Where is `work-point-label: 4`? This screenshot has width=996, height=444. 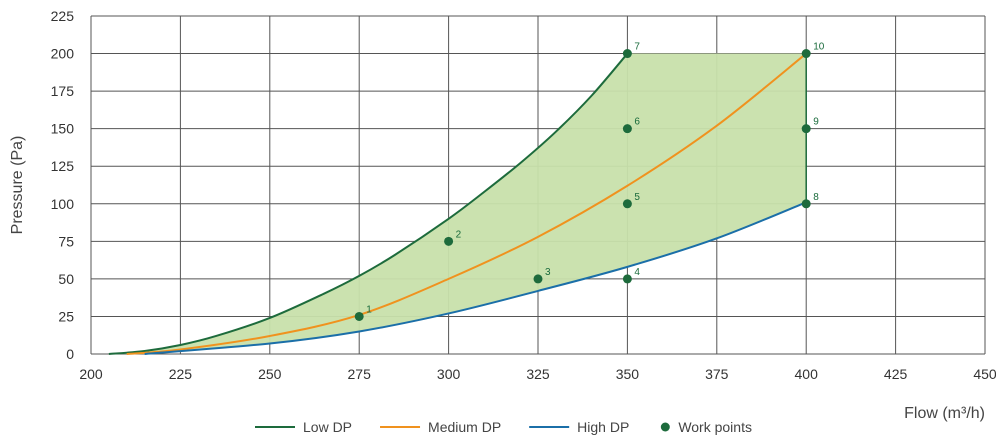 work-point-label: 4 is located at coordinates (637, 272).